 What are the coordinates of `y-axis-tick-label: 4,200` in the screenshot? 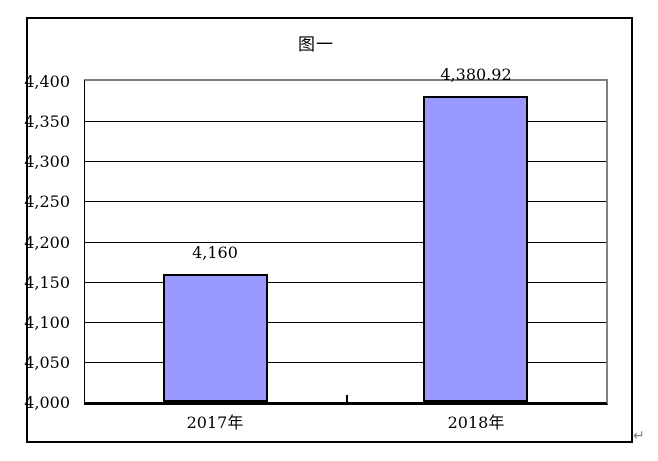 It's located at (47, 242).